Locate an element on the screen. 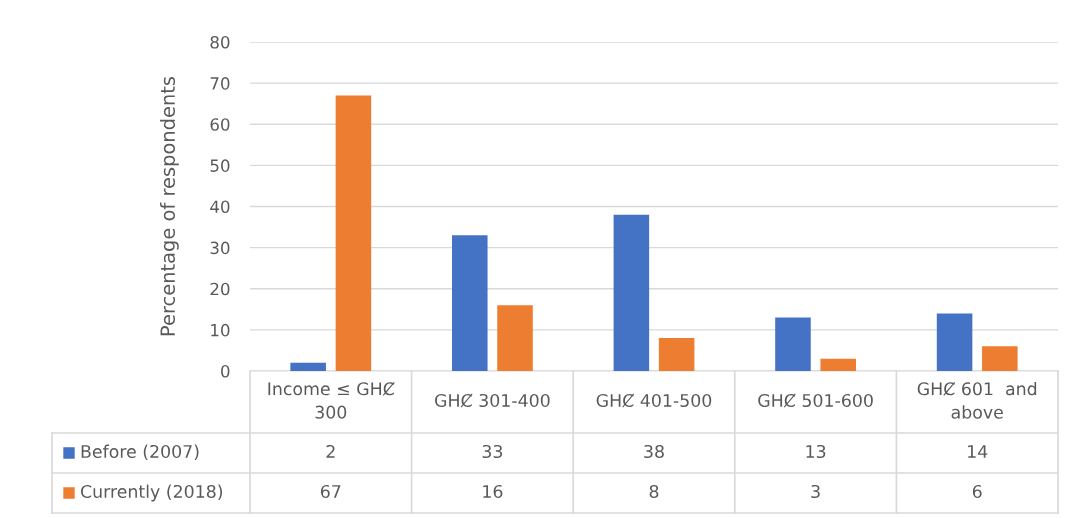 The image size is (1073, 518). x-tick-label: GHȻ 601 and above is located at coordinates (977, 400).